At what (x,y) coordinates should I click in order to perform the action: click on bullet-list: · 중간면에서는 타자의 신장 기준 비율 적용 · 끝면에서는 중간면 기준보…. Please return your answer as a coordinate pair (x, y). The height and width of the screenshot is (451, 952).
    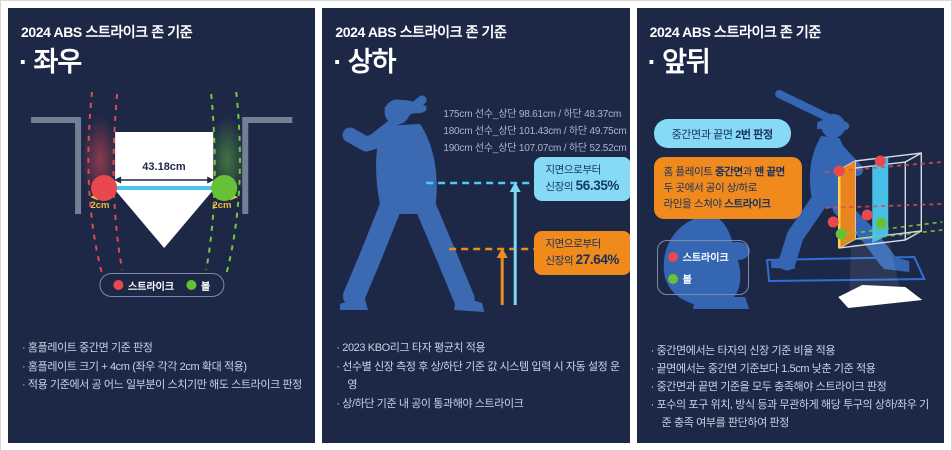
    Looking at the image, I should click on (794, 387).